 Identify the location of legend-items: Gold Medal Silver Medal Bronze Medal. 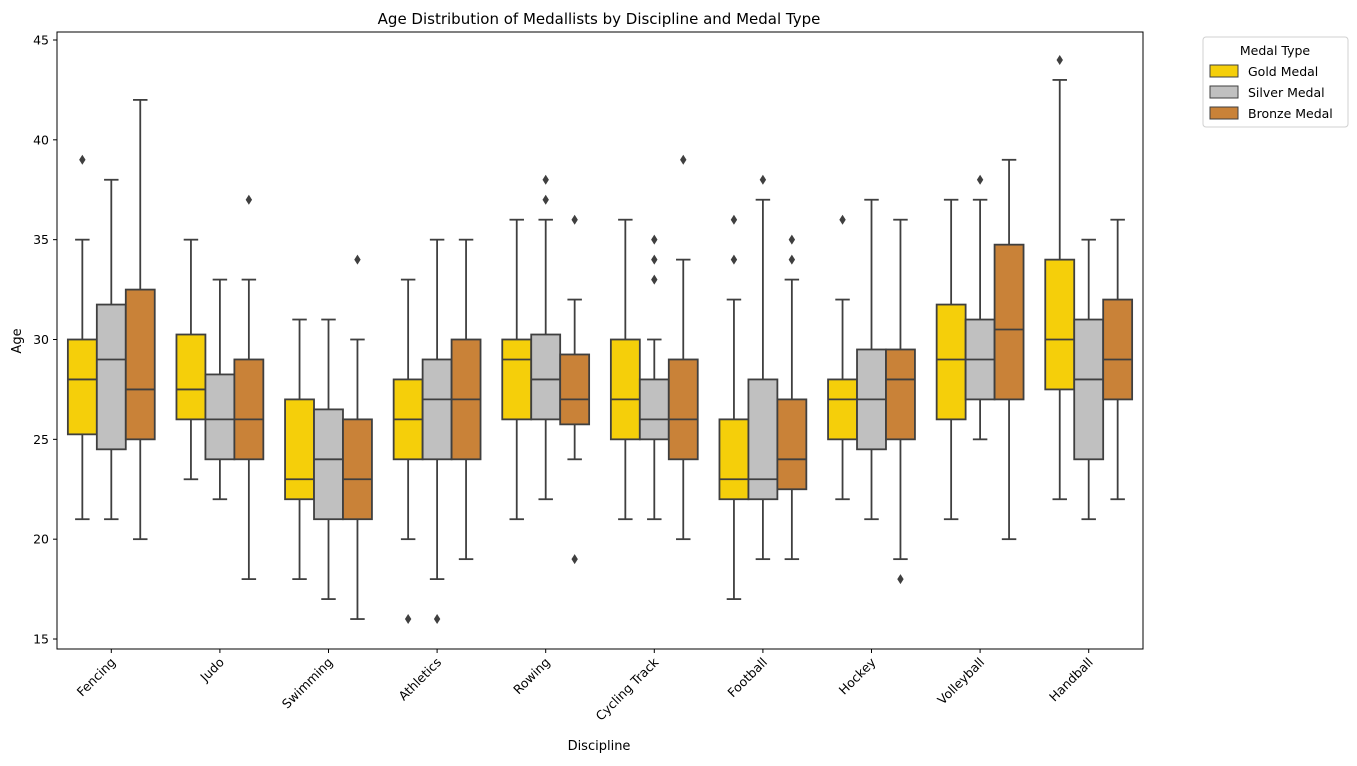
(1271, 92).